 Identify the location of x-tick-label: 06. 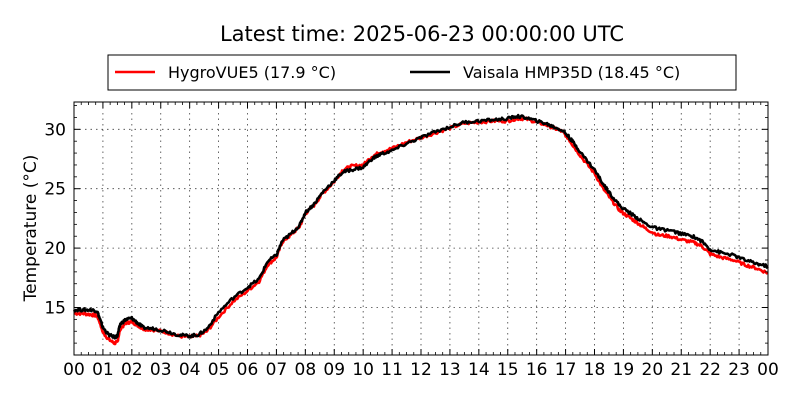
(248, 370).